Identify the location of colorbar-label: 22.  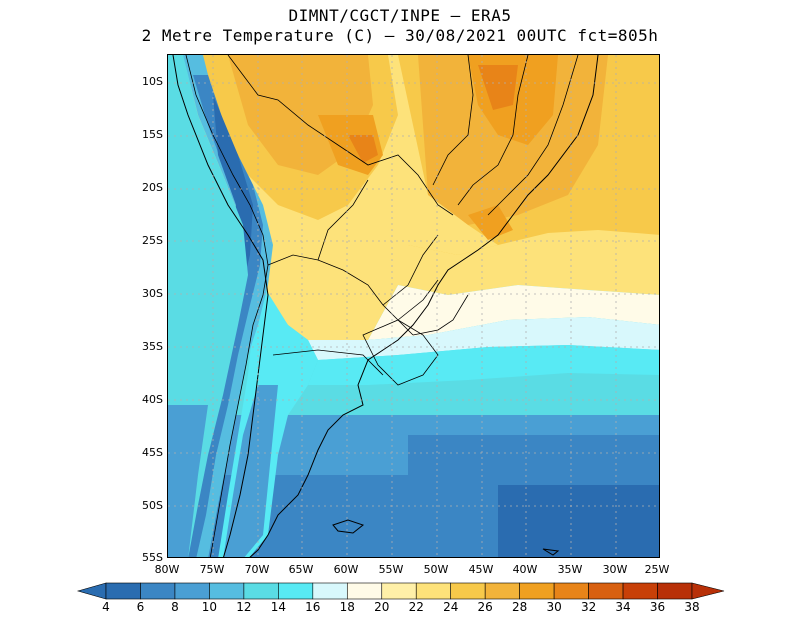
(416, 607).